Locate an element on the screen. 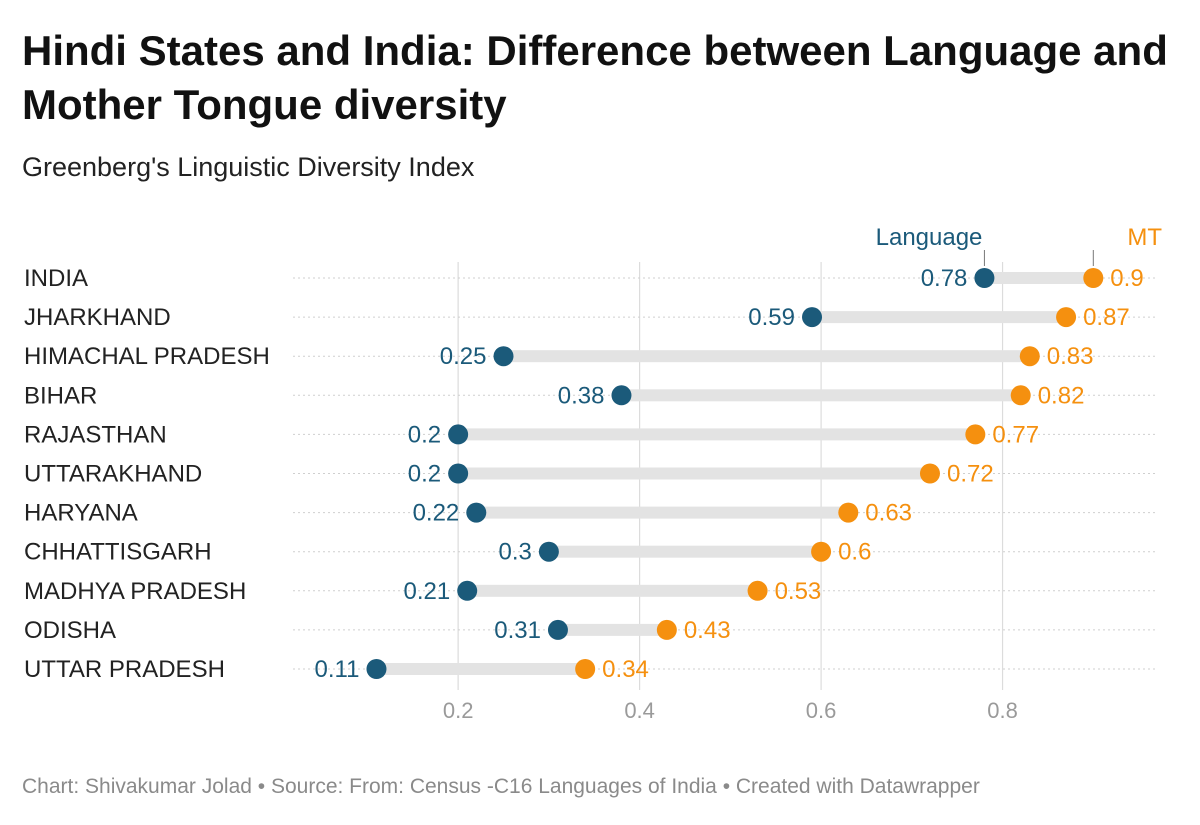 The height and width of the screenshot is (825, 1200). x-tick-label: 0.2 is located at coordinates (458, 710).